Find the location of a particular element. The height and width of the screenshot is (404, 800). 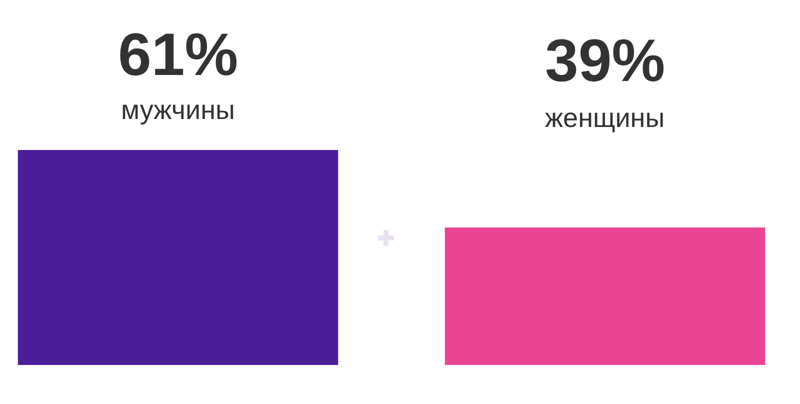

x-tick-label: женщины is located at coordinates (605, 118).